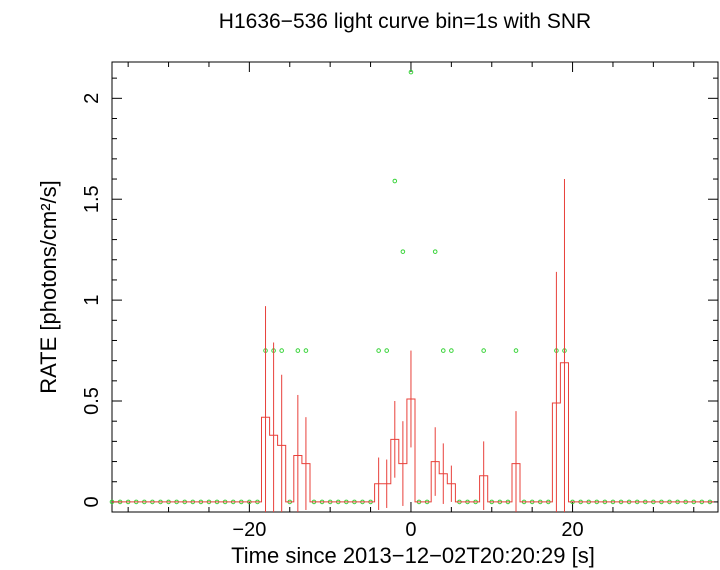 Image resolution: width=720 pixels, height=570 pixels. Describe the element at coordinates (92, 300) in the screenshot. I see `y-tick-label: 1` at that location.